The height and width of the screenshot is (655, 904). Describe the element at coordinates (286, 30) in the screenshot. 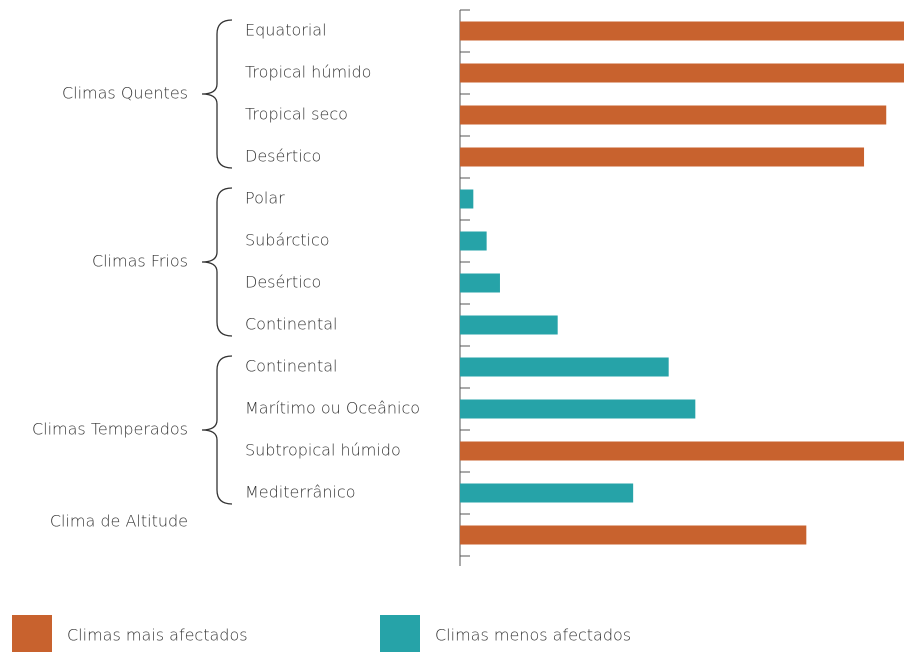

I see `category-label: Equatorial` at that location.